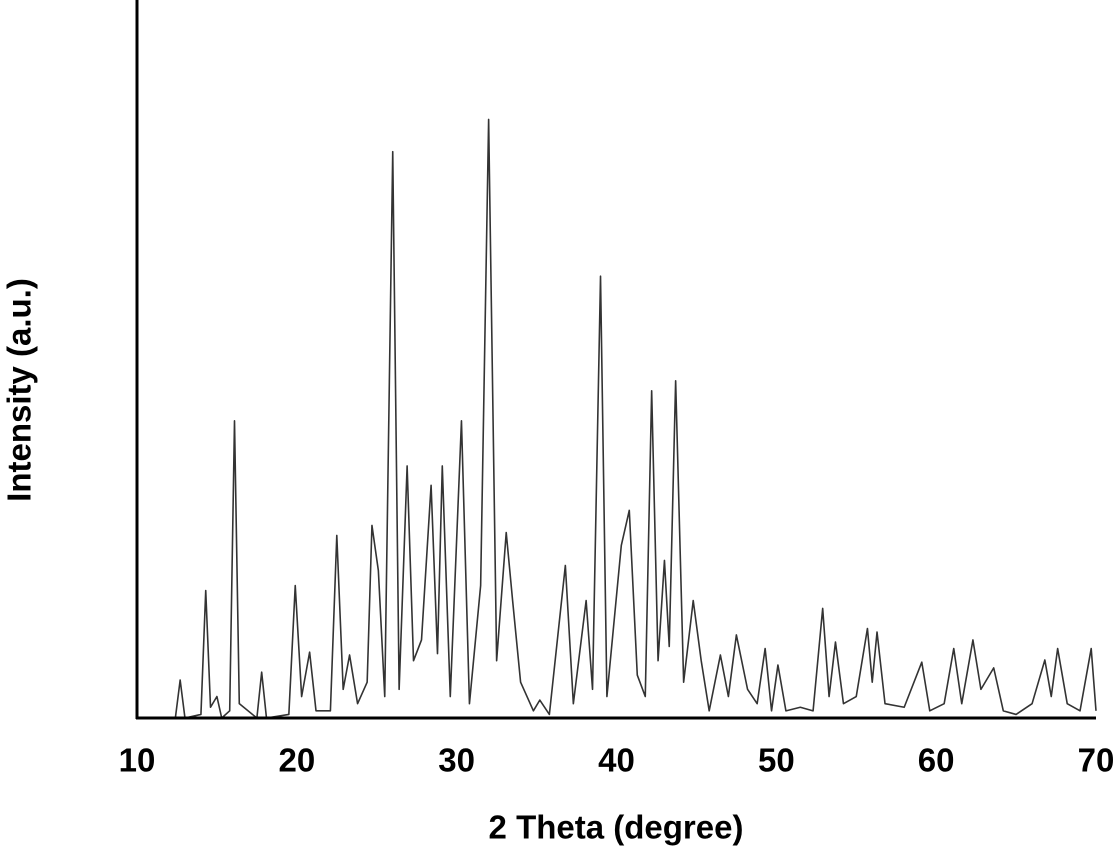 The width and height of the screenshot is (1119, 859). Describe the element at coordinates (137, 760) in the screenshot. I see `x-tick-label: 10` at that location.